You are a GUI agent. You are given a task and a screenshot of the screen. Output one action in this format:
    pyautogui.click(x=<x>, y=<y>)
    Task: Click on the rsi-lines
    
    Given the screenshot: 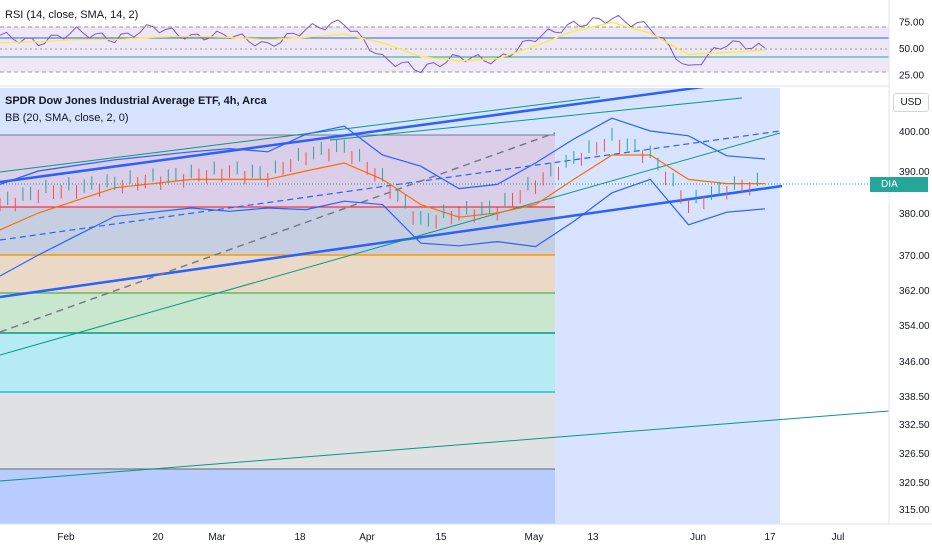 What is the action you would take?
    pyautogui.click(x=383, y=44)
    